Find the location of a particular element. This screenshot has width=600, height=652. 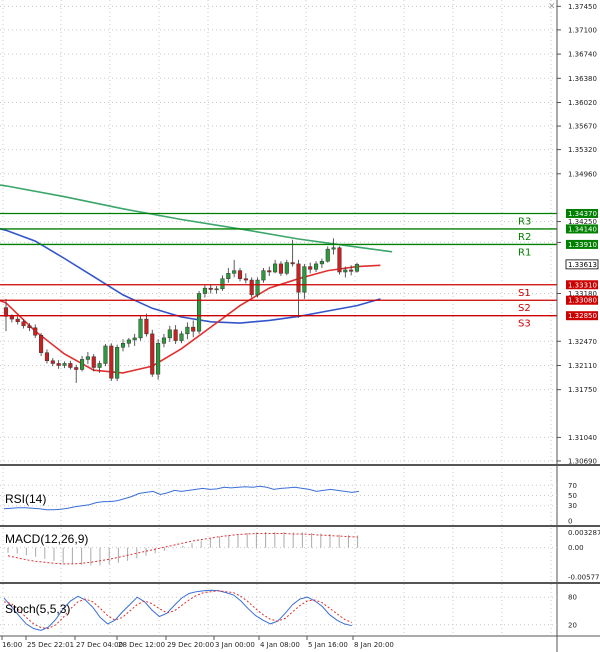

price-tick-label: 1.32470 is located at coordinates (582, 342).